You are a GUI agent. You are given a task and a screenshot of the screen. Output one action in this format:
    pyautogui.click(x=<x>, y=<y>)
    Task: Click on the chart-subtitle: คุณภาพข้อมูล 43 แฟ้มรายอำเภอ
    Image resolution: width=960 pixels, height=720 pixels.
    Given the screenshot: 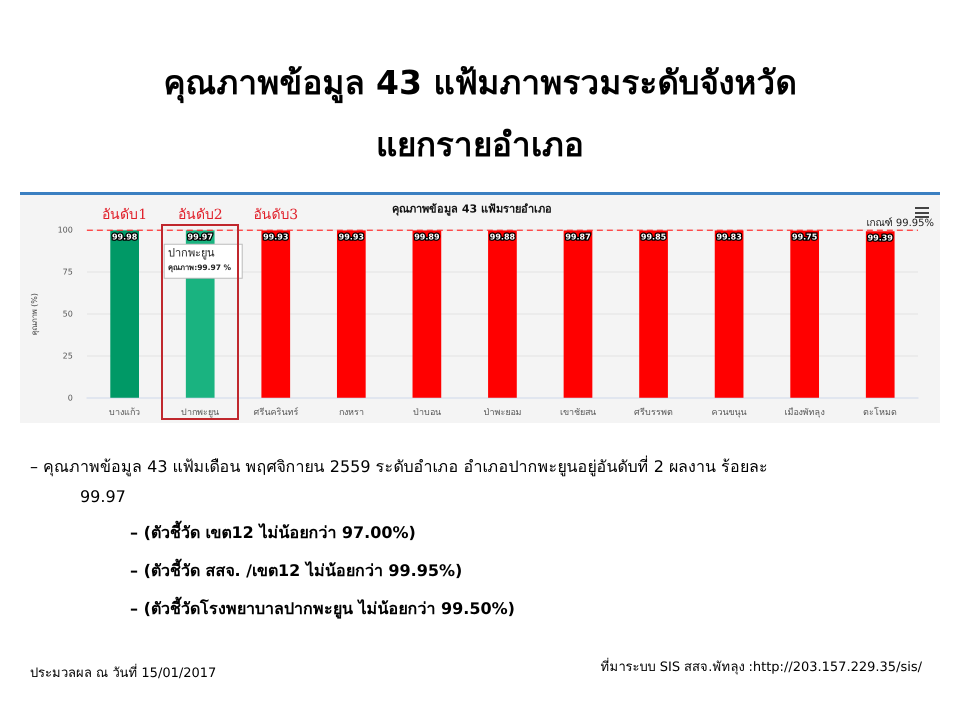 What is the action you would take?
    pyautogui.click(x=472, y=209)
    